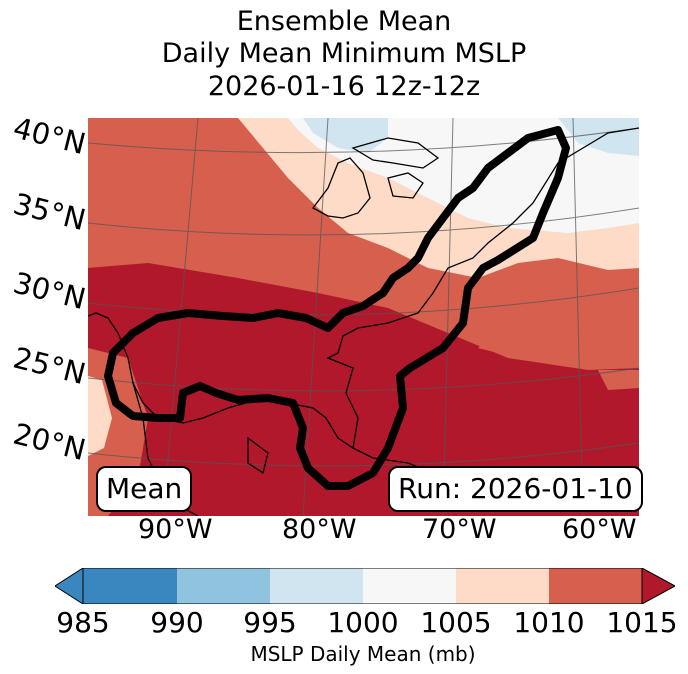 Image resolution: width=688 pixels, height=674 pixels. I want to click on title-line-1: Ensemble Mean, so click(344, 21).